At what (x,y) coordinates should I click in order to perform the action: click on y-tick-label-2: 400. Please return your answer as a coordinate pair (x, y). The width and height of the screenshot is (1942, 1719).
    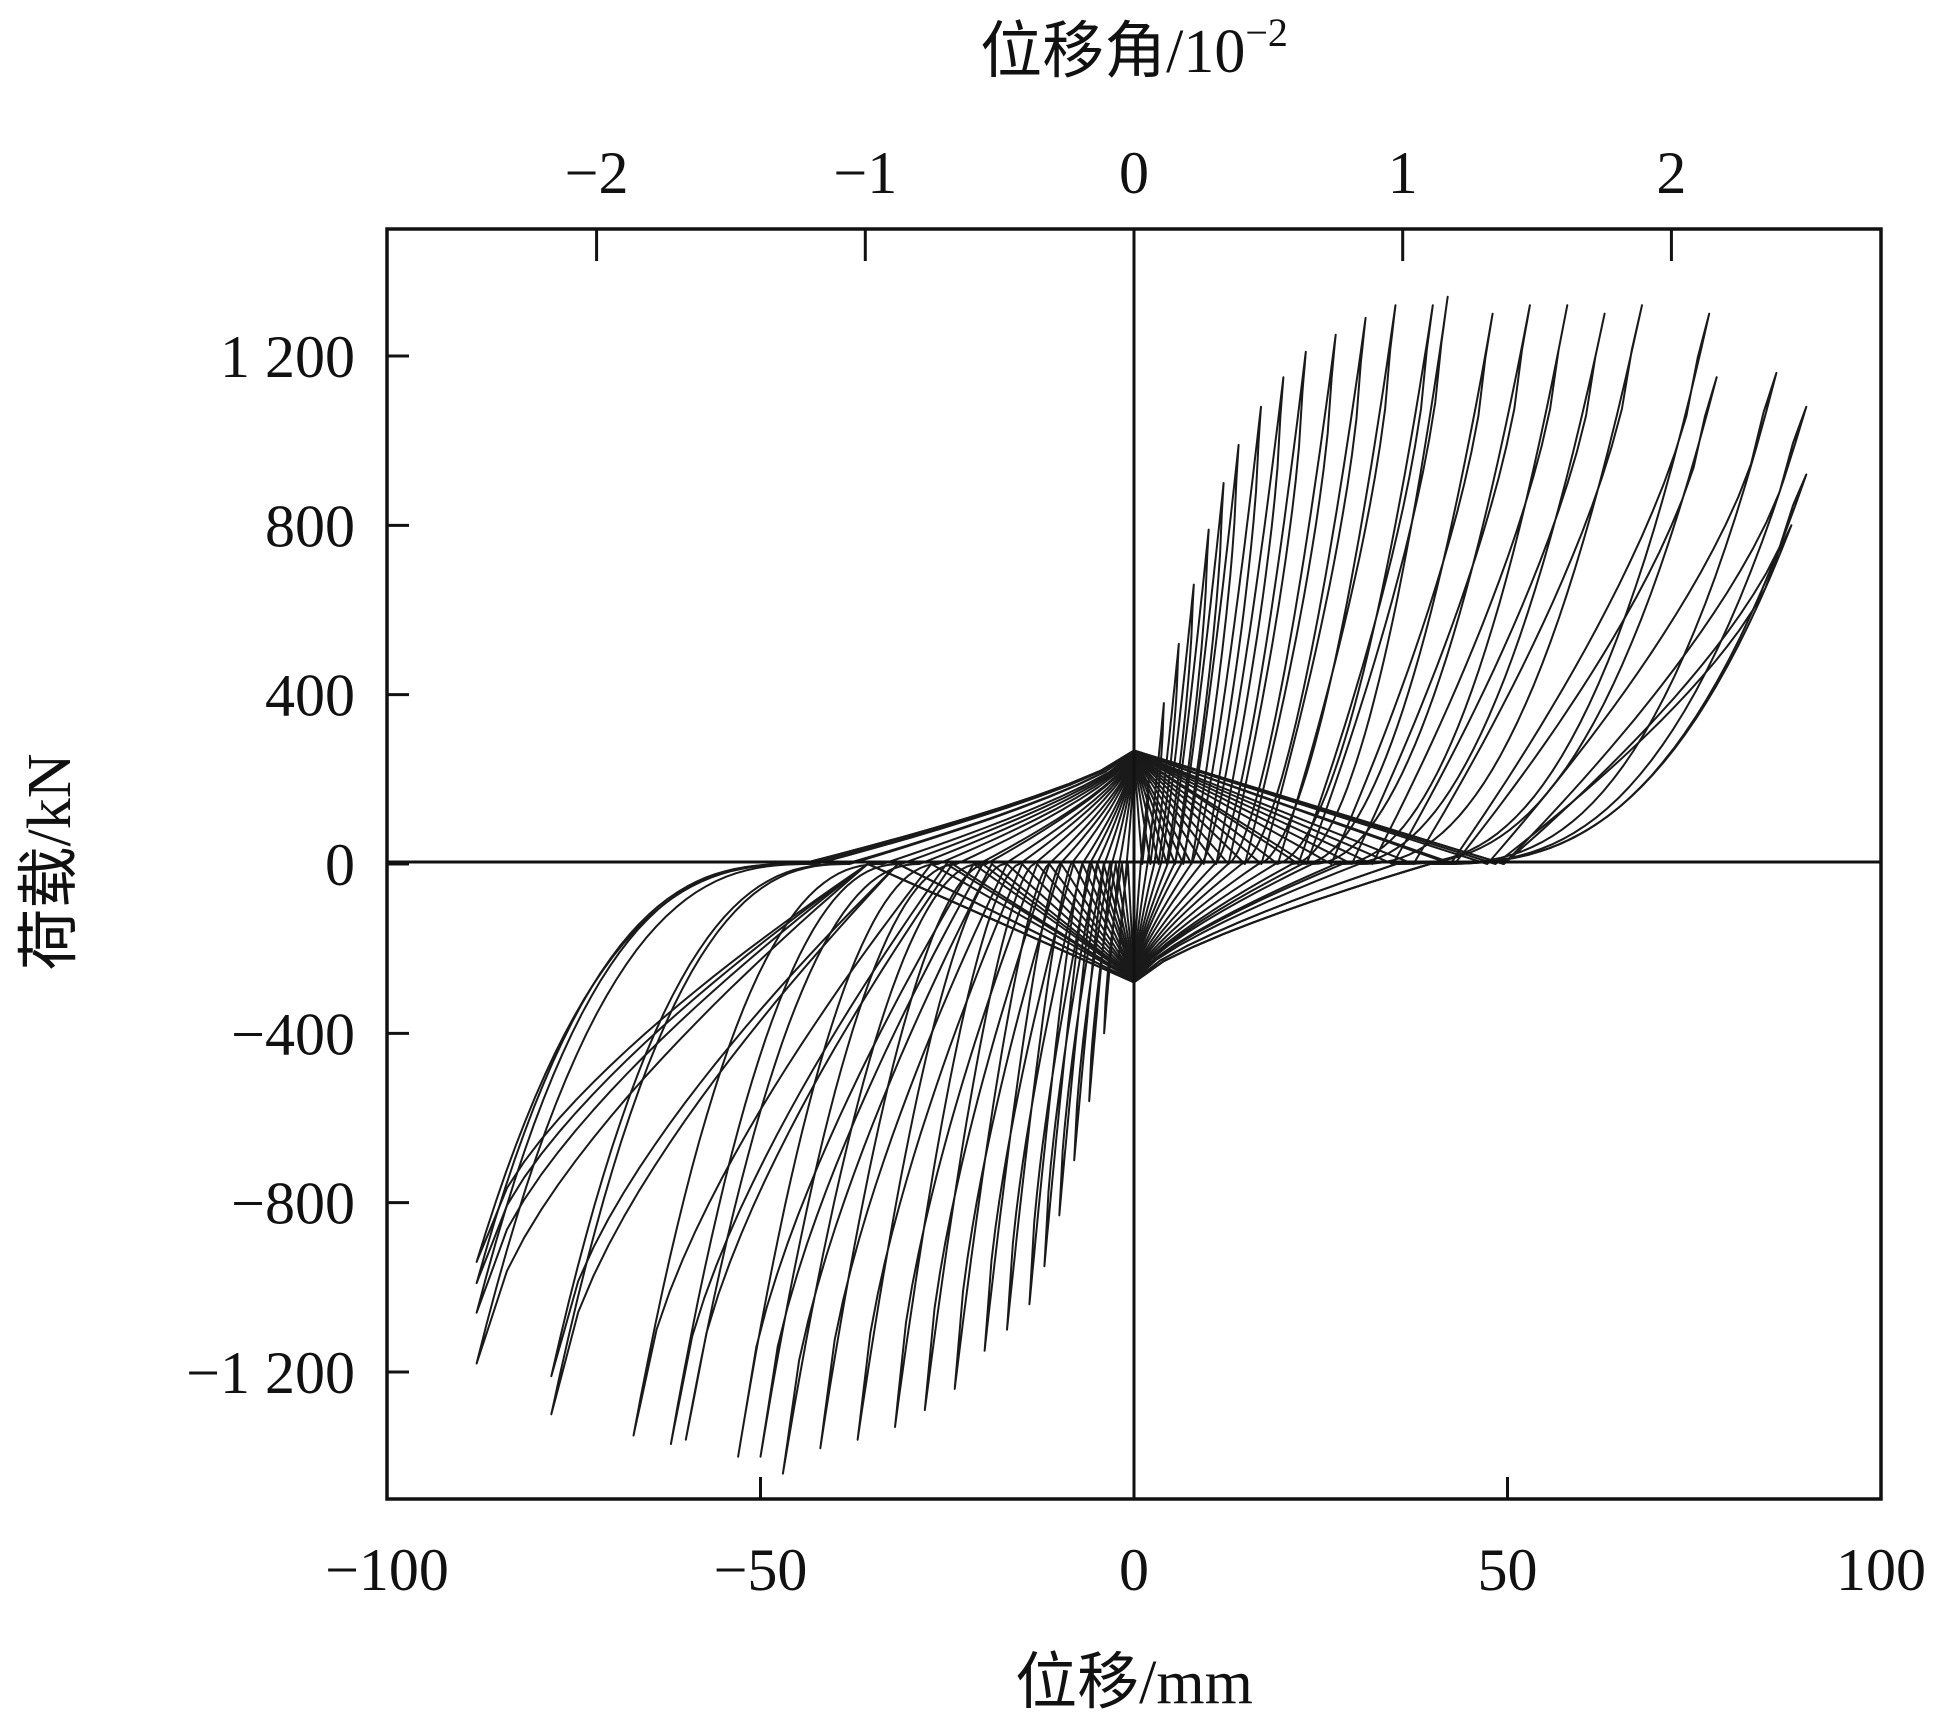
    Looking at the image, I should click on (310, 696).